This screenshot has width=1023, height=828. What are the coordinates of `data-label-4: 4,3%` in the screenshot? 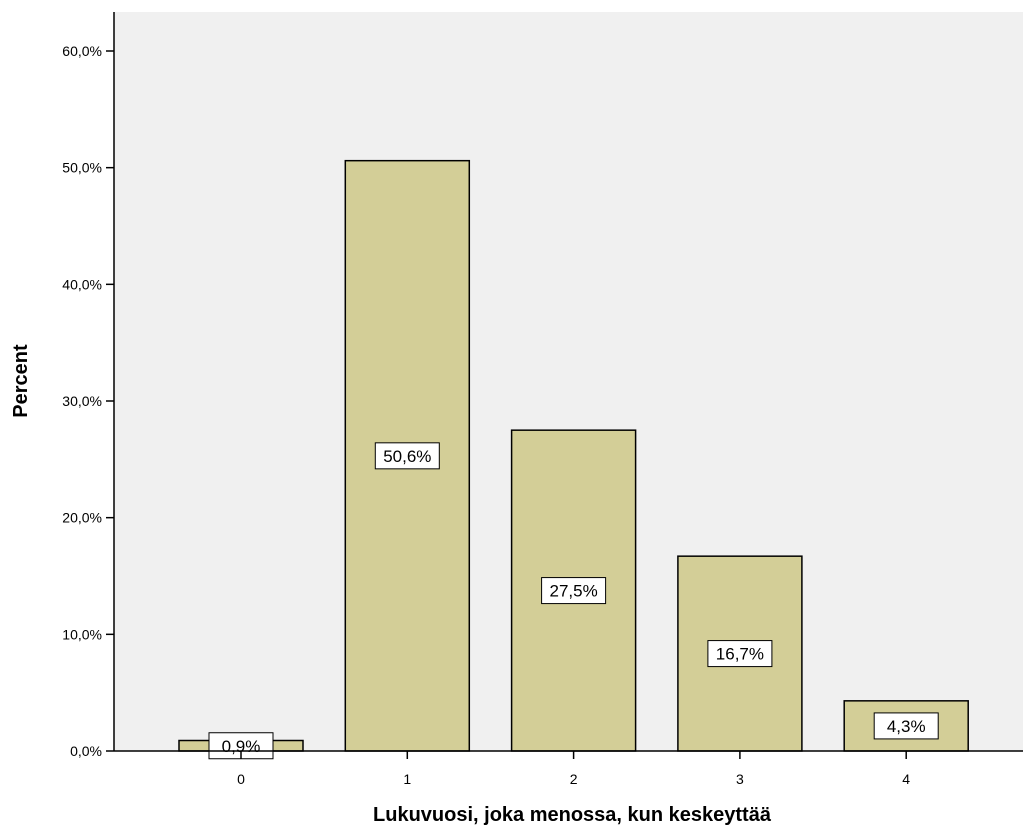 It's located at (906, 726).